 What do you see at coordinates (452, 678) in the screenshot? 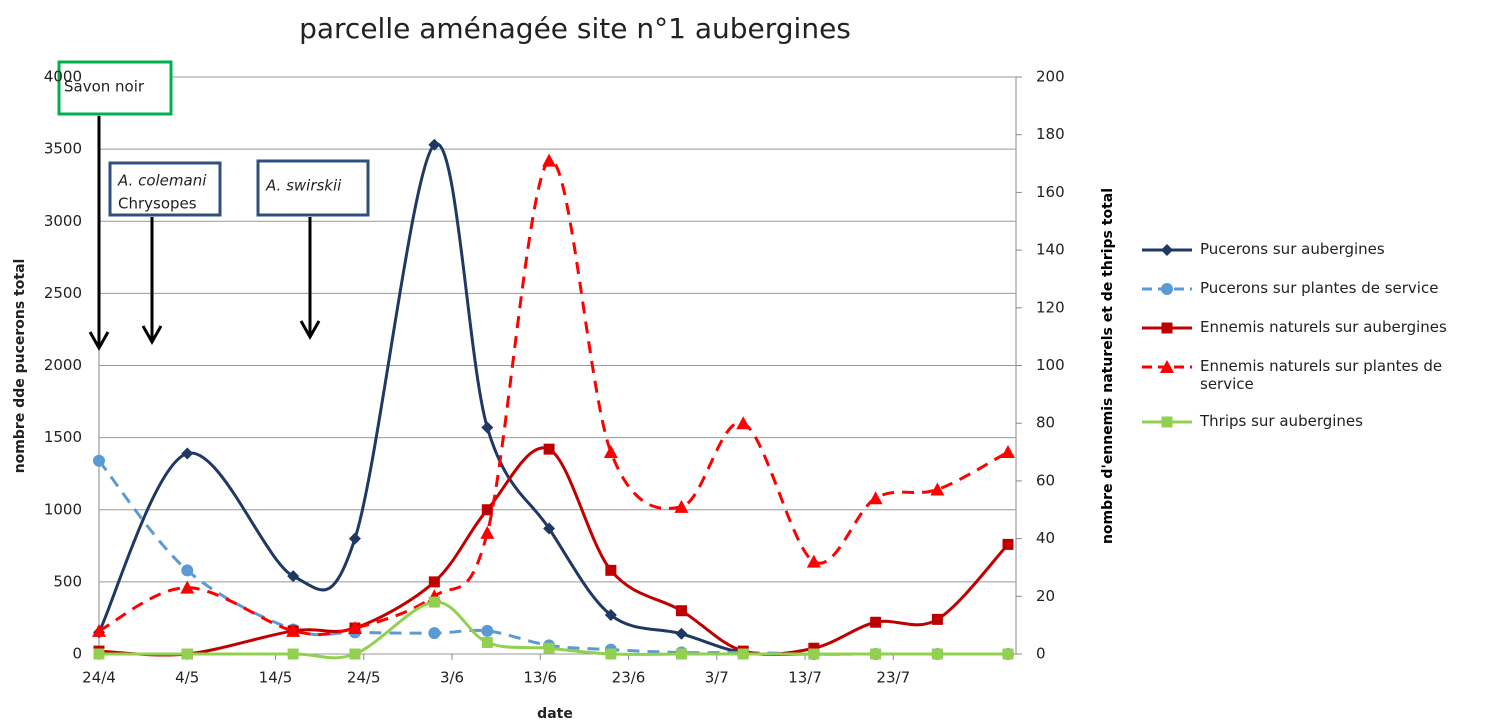
I see `x-tick-label: 3/6` at bounding box center [452, 678].